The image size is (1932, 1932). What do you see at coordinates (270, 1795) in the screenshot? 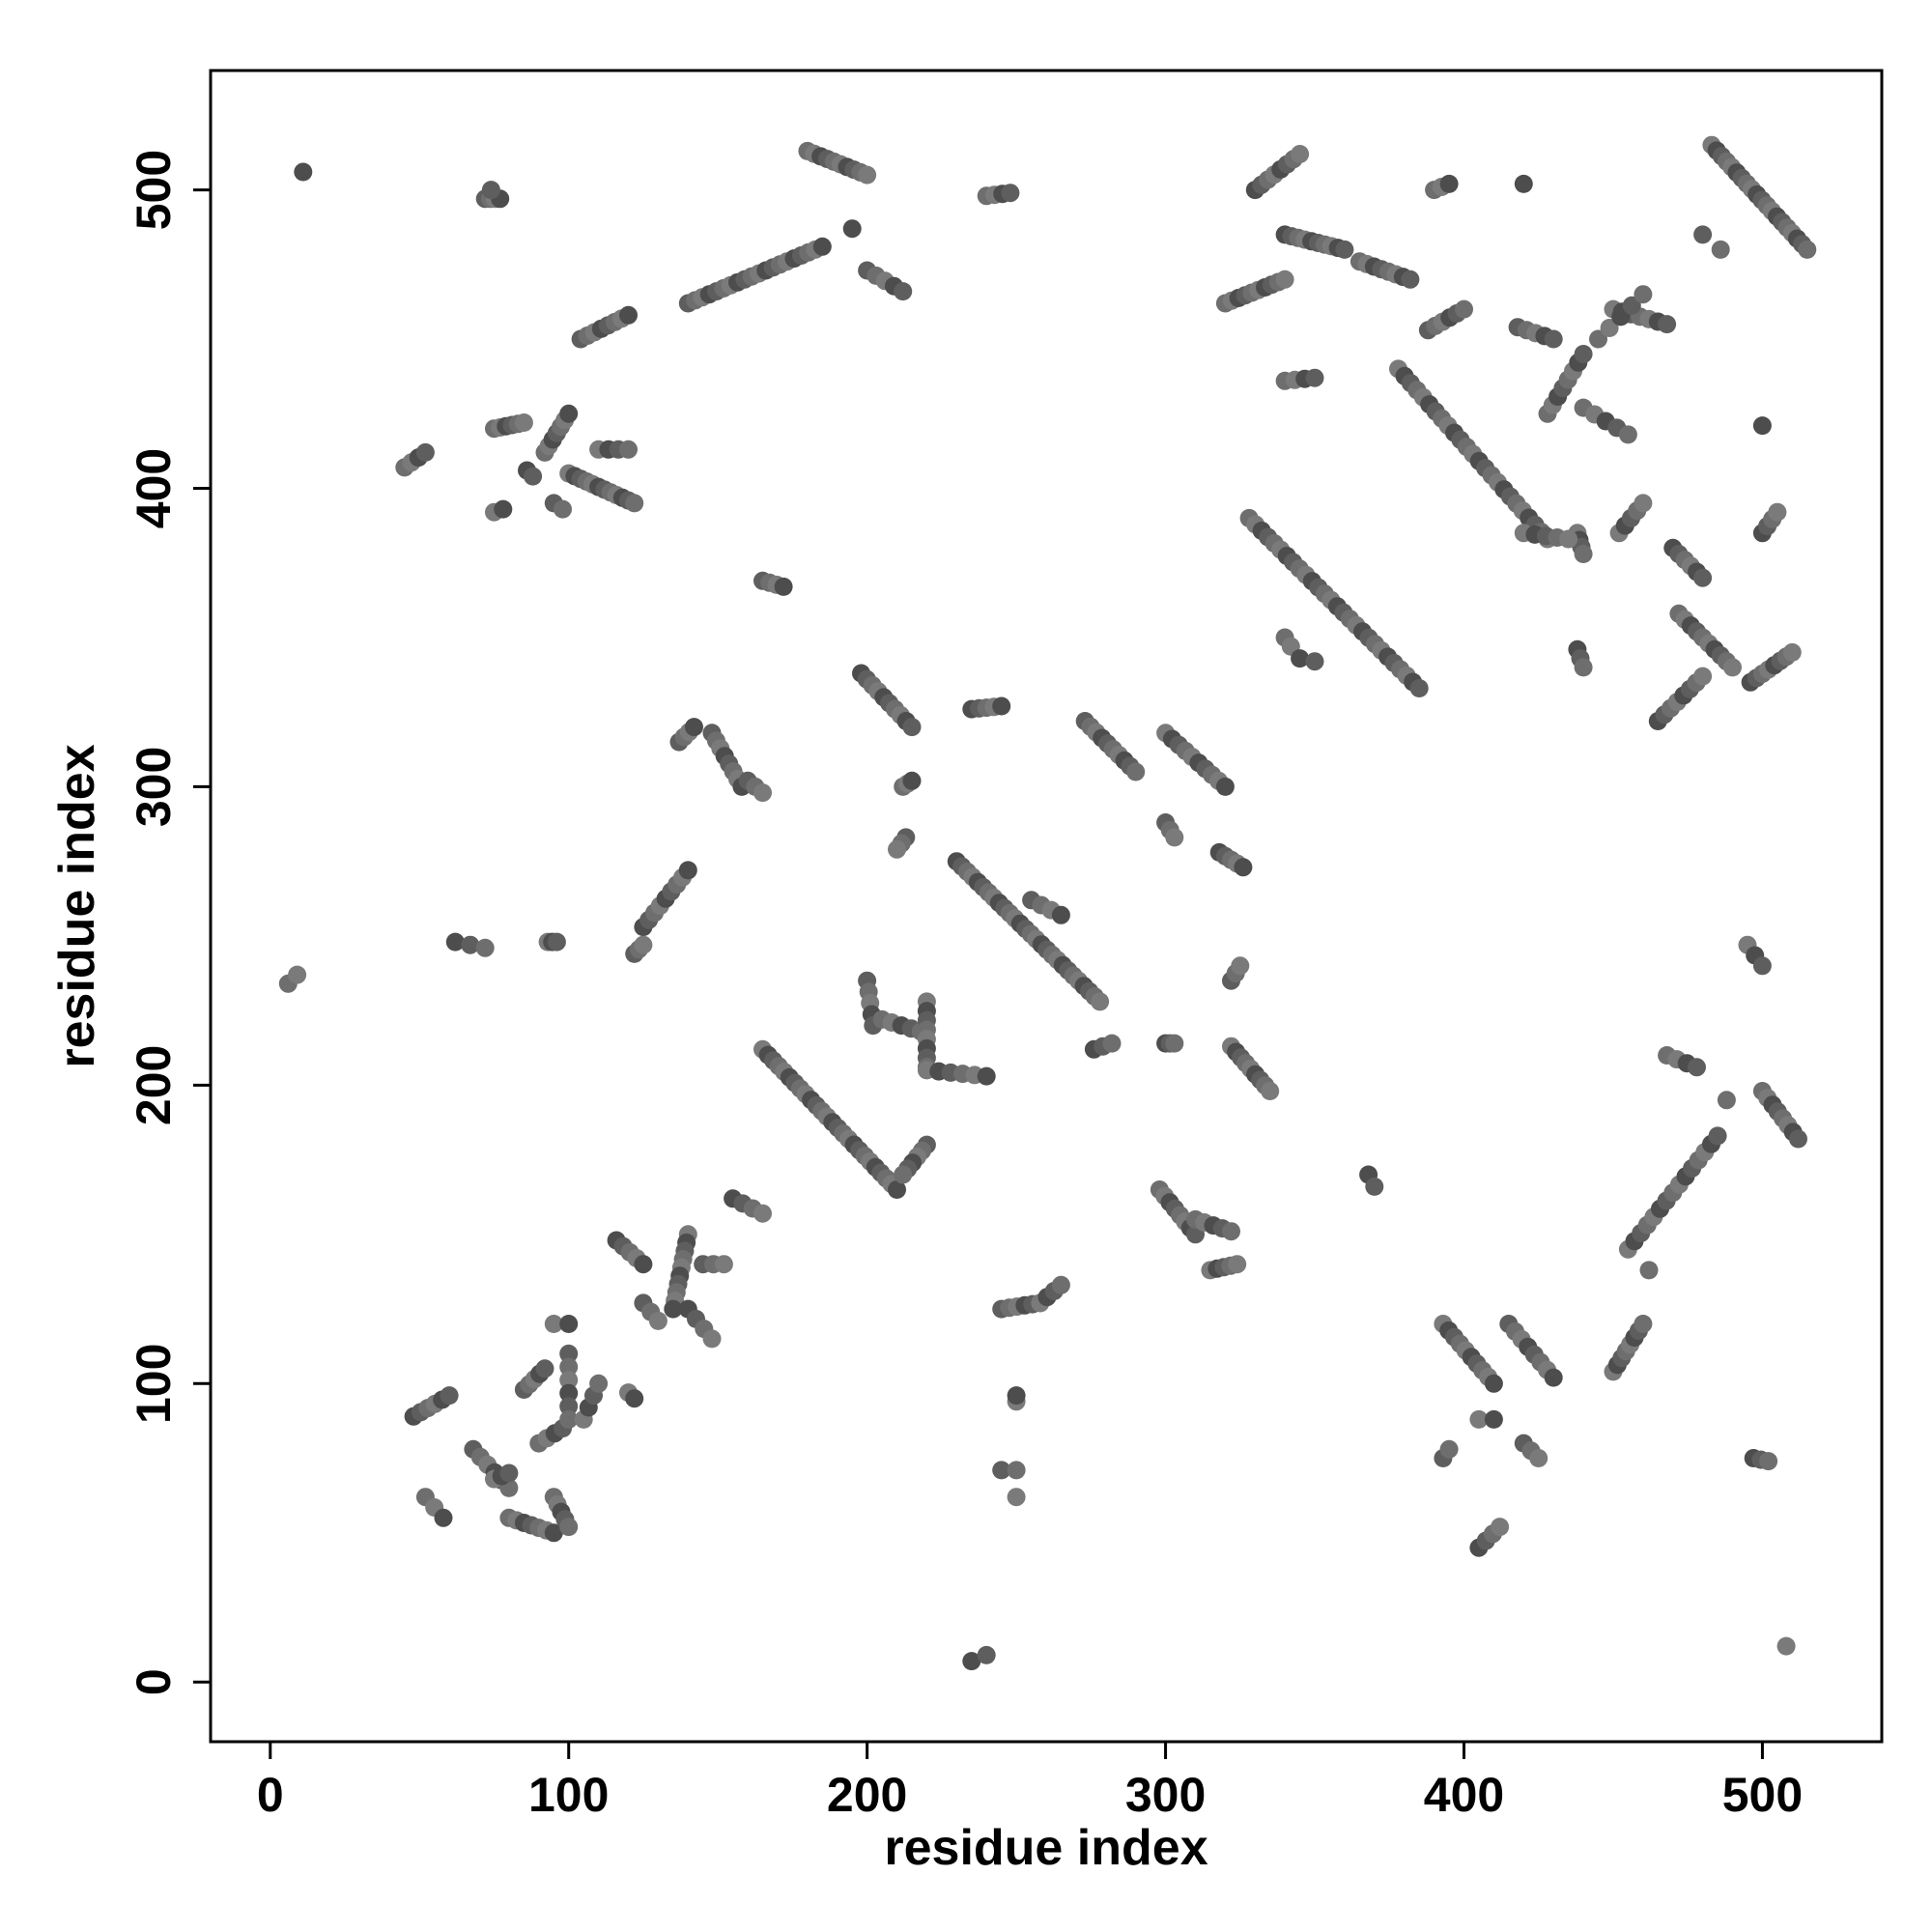
I see `x-tick-label: 0` at bounding box center [270, 1795].